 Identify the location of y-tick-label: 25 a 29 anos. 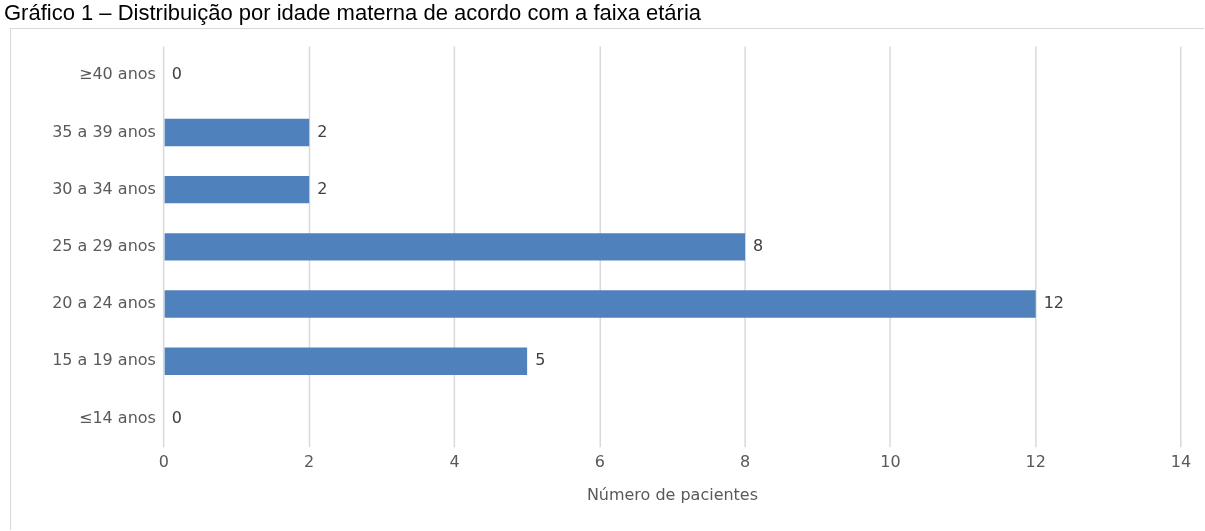
(104, 246).